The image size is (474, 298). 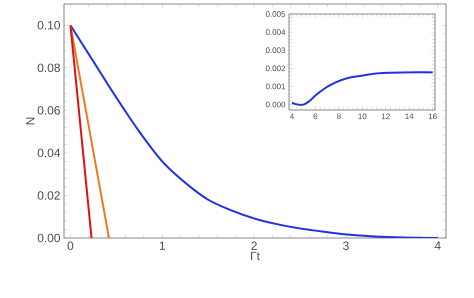 I want to click on y-tick-label: 0.10, so click(x=49, y=25).